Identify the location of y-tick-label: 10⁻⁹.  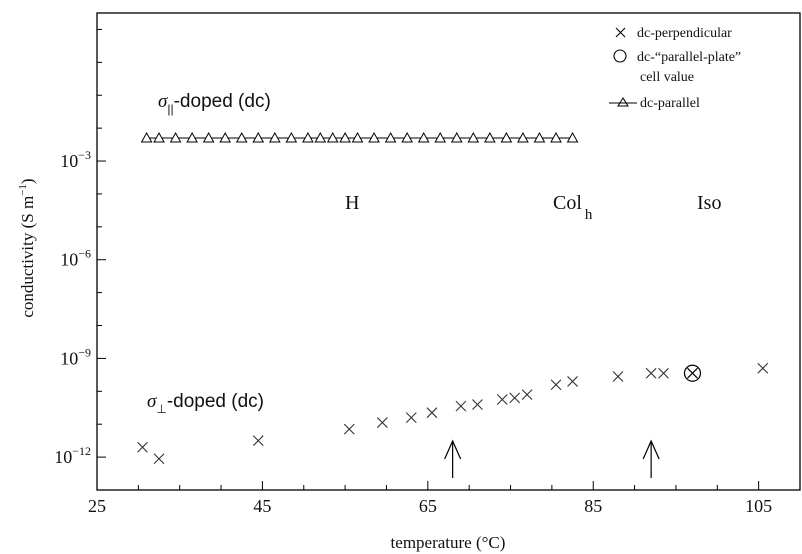
(75, 356).